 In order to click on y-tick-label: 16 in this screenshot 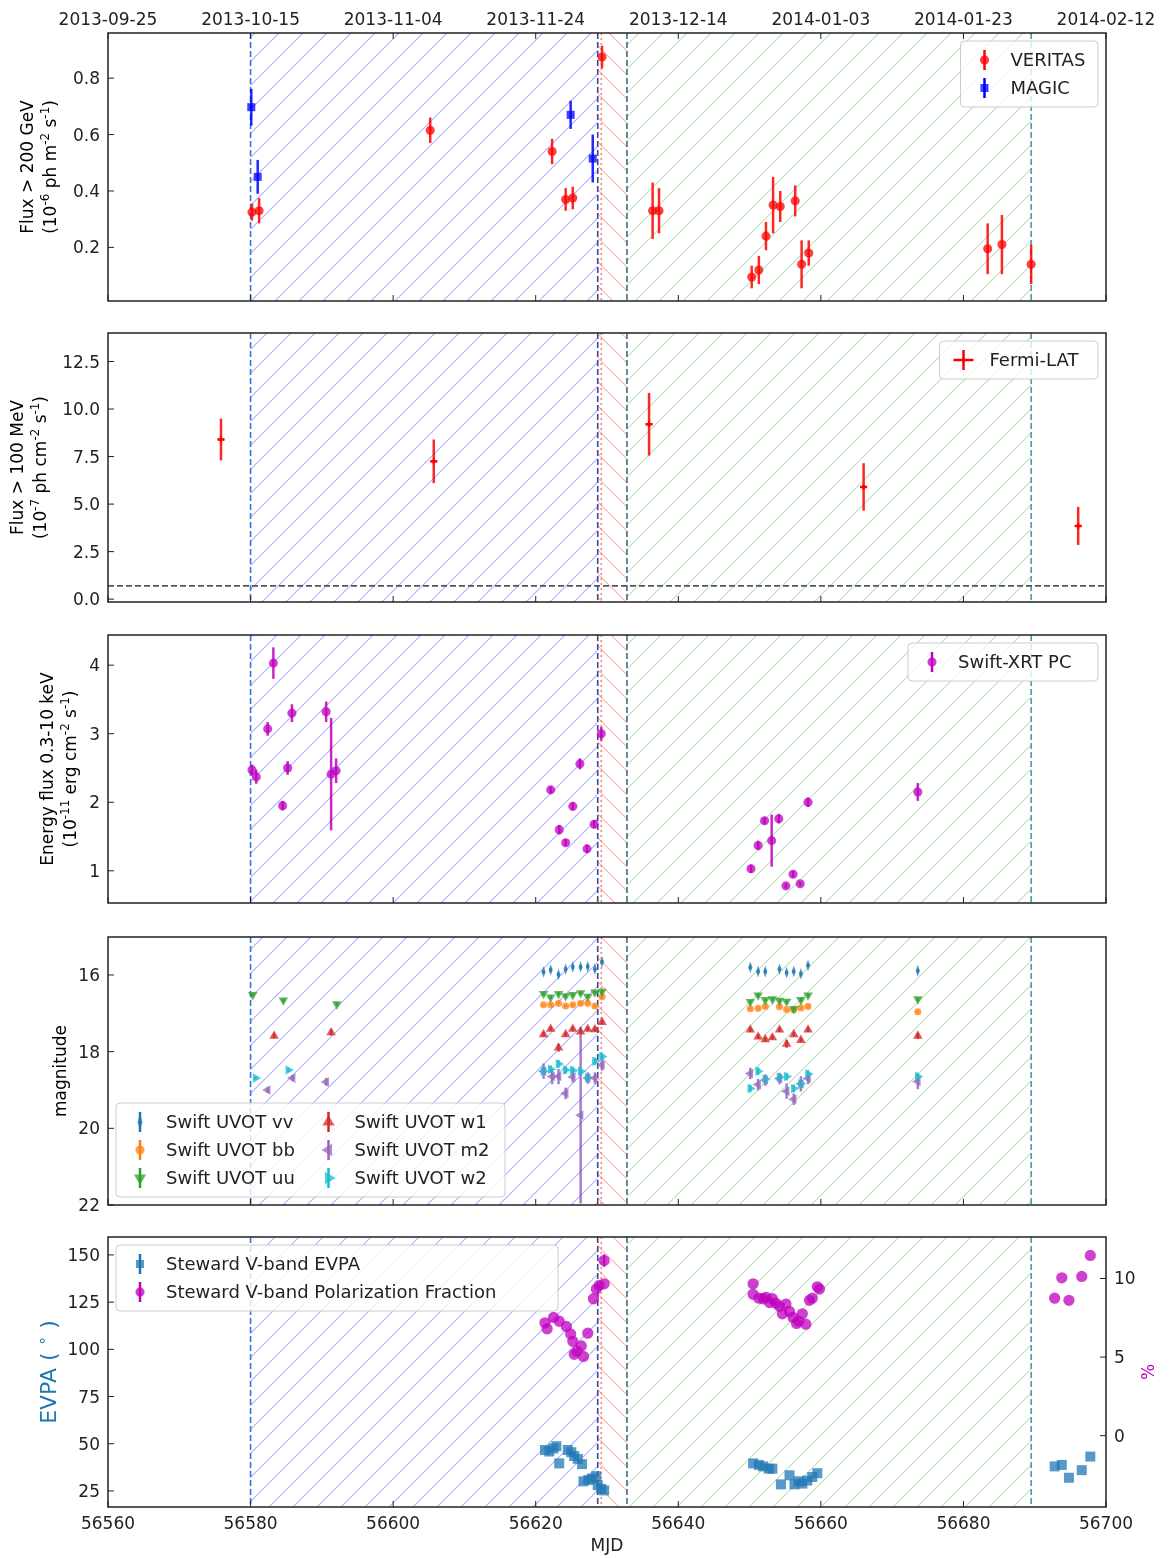, I will do `click(89, 974)`.